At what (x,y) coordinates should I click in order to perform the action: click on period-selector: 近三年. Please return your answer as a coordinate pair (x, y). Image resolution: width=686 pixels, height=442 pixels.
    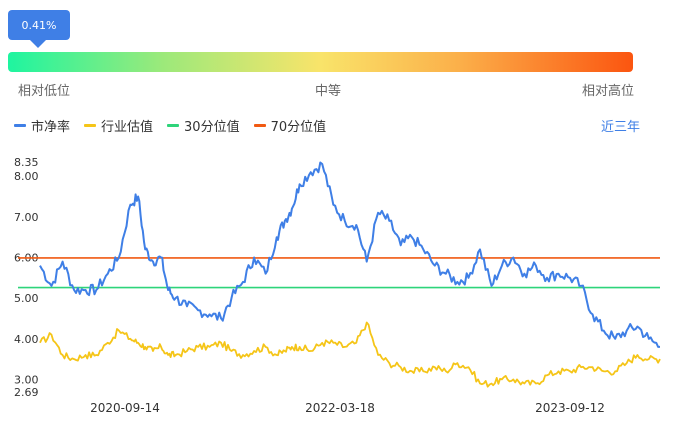
    Looking at the image, I should click on (620, 127).